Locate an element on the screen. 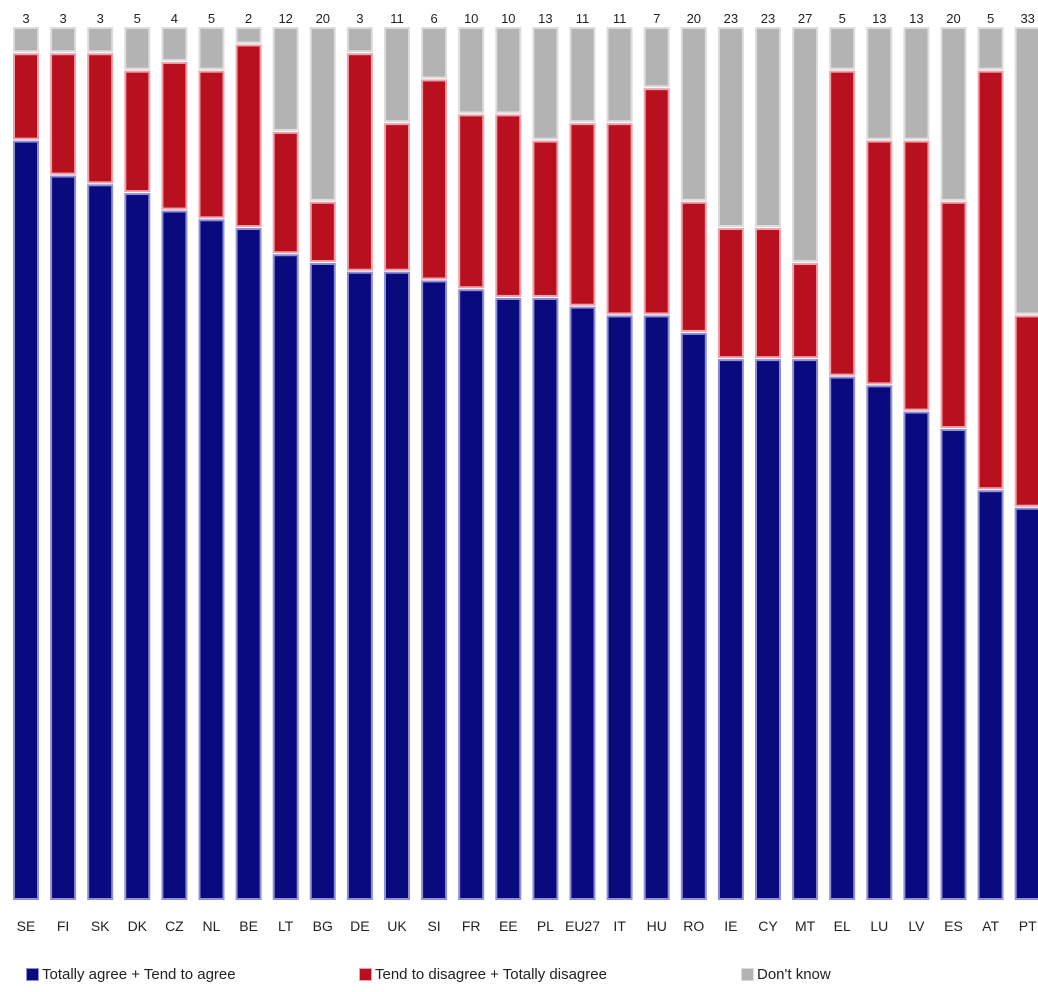 The width and height of the screenshot is (1038, 992). bar-disagree-at is located at coordinates (990, 280).